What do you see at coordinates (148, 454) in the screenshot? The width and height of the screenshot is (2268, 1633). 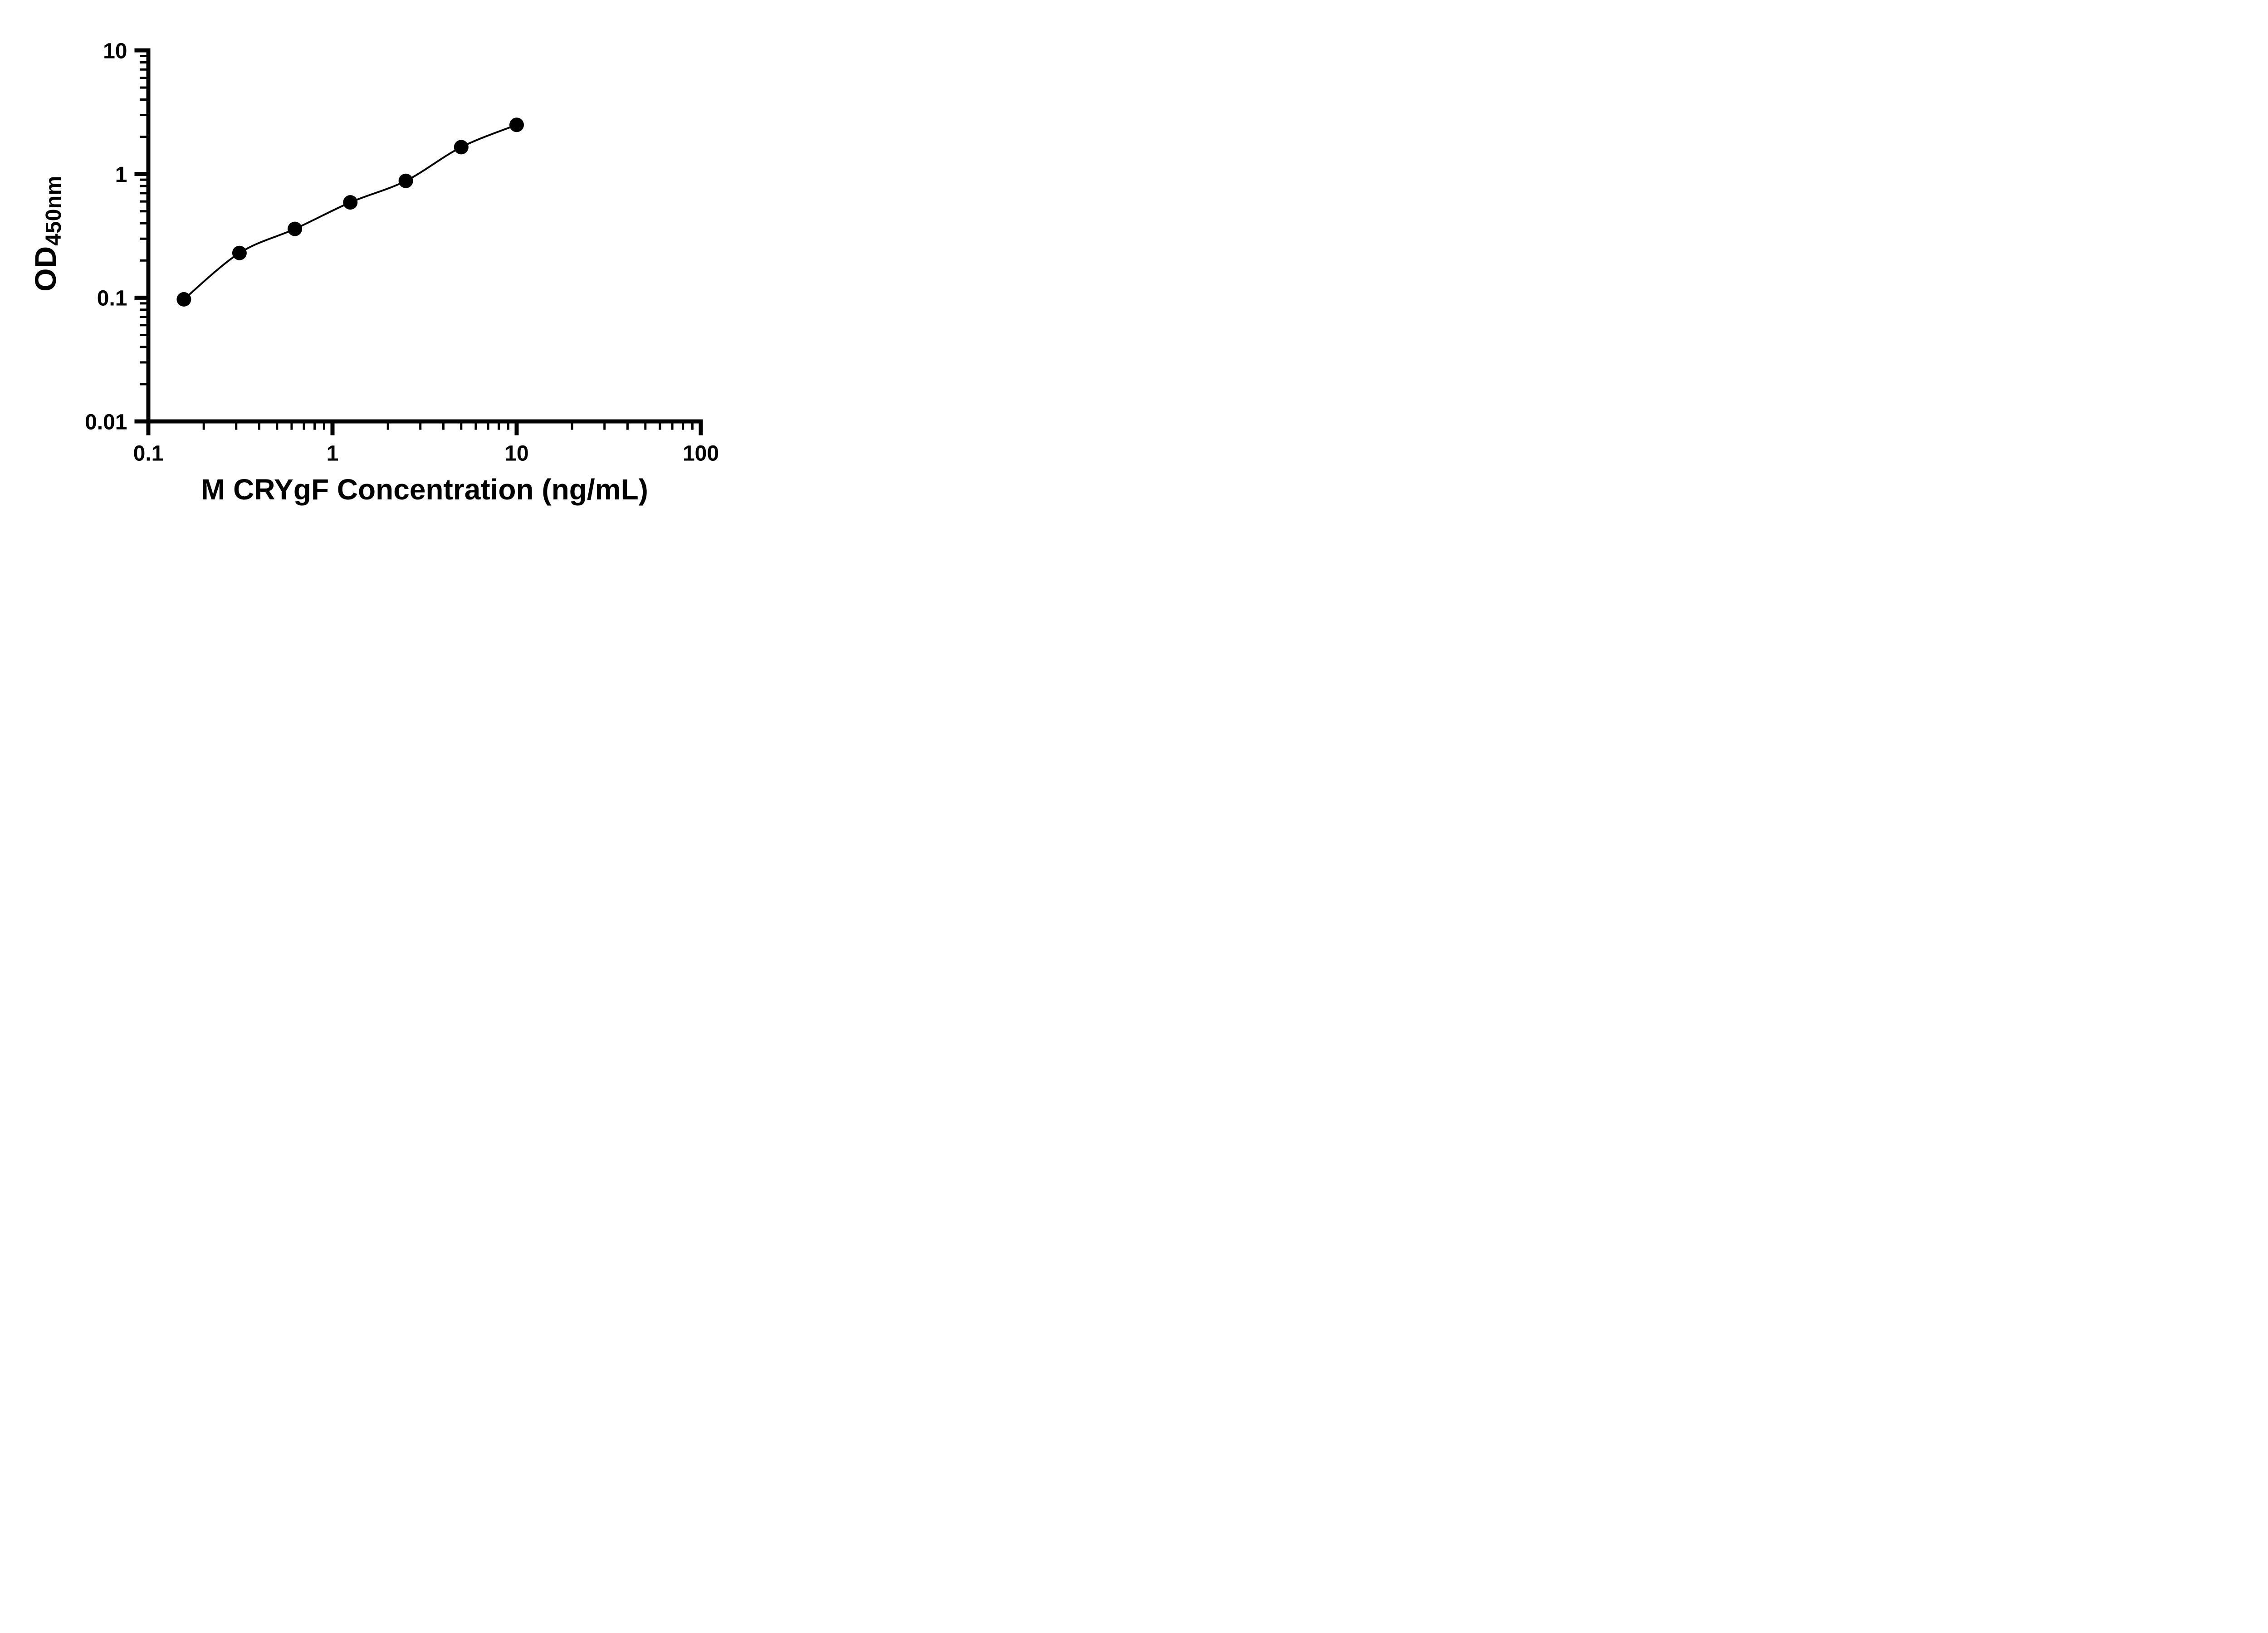 I see `x-tick-label: 0.1` at bounding box center [148, 454].